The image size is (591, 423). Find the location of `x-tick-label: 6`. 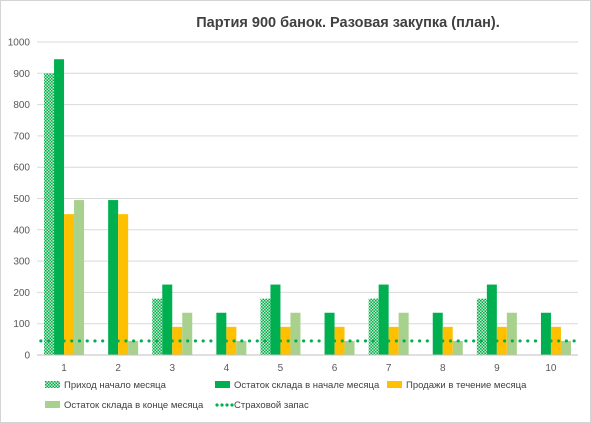

x-tick-label: 6 is located at coordinates (335, 368).